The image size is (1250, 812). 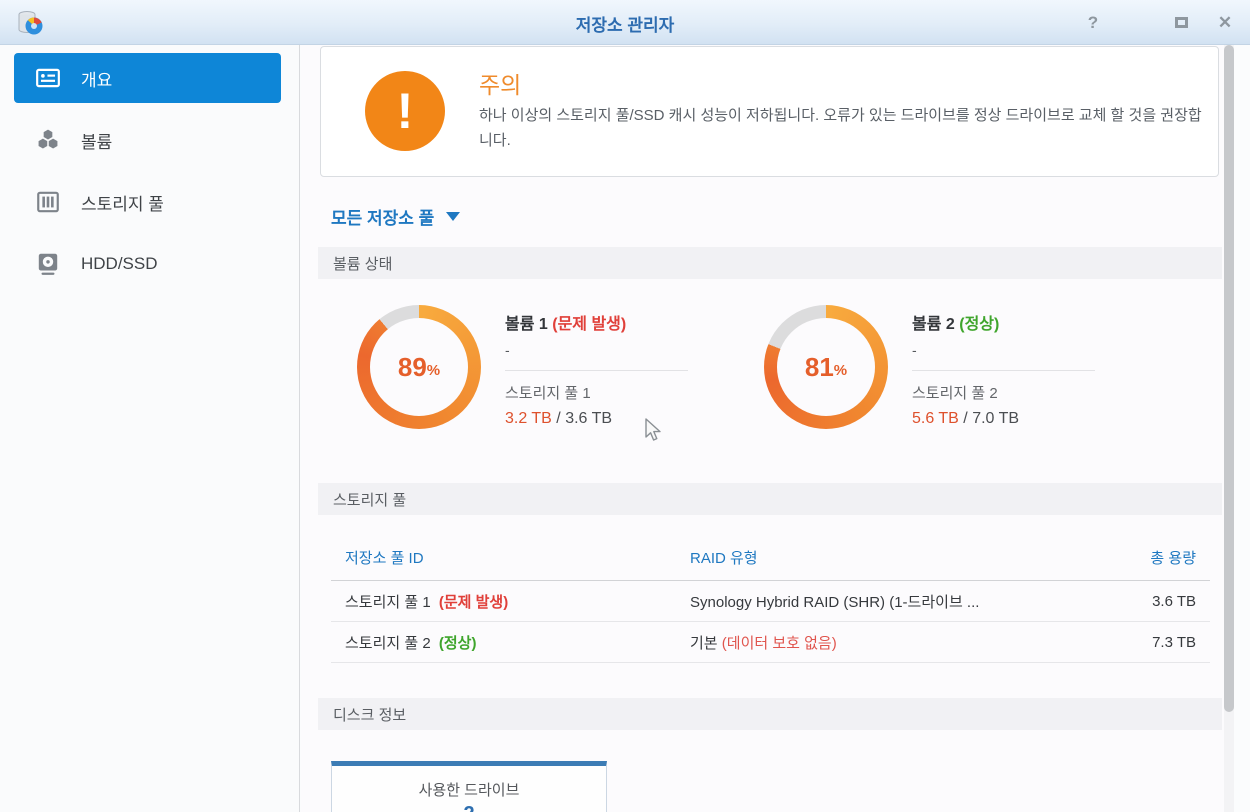 What do you see at coordinates (762, 361) in the screenshot?
I see `volume-status-row: 89 % 볼륨 1 (문제 발생) - 스토리지 풀 1 3.2` at bounding box center [762, 361].